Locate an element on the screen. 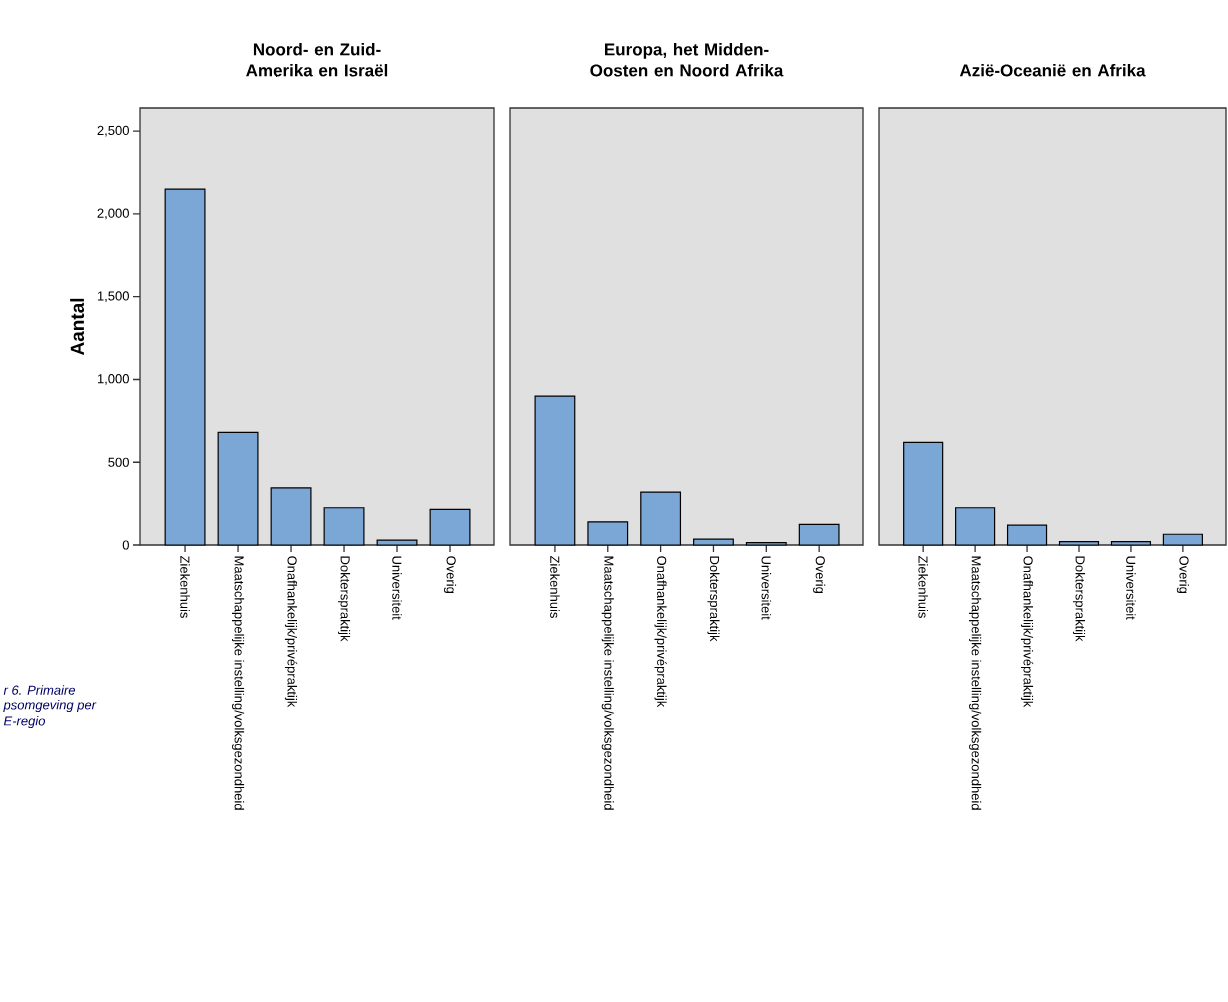 This screenshot has height=1002, width=1228. chart-title: Noord- en Zuid-Amerika en Israël is located at coordinates (317, 60).